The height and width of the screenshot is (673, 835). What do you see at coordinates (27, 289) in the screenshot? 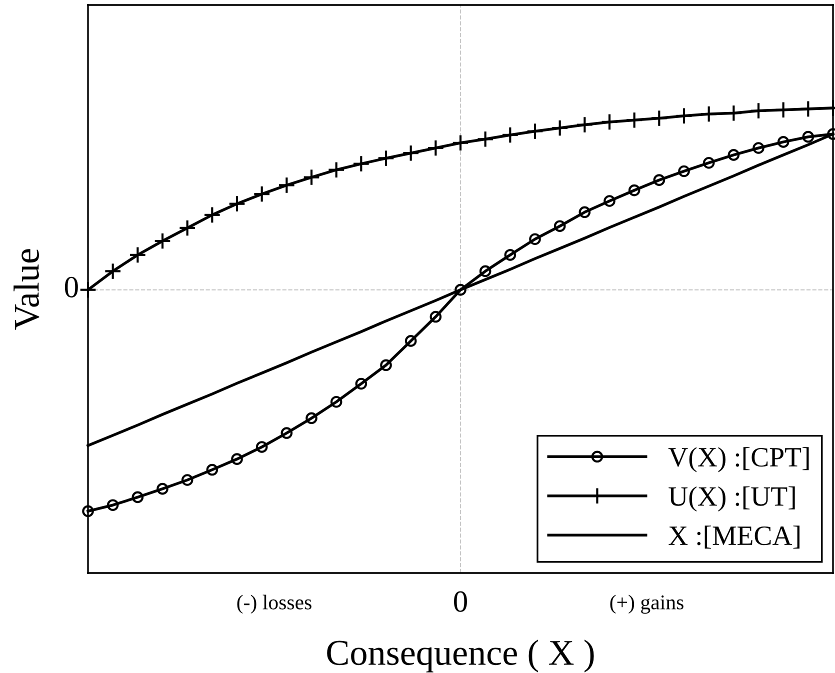
I see `y-axis-title: Value` at bounding box center [27, 289].